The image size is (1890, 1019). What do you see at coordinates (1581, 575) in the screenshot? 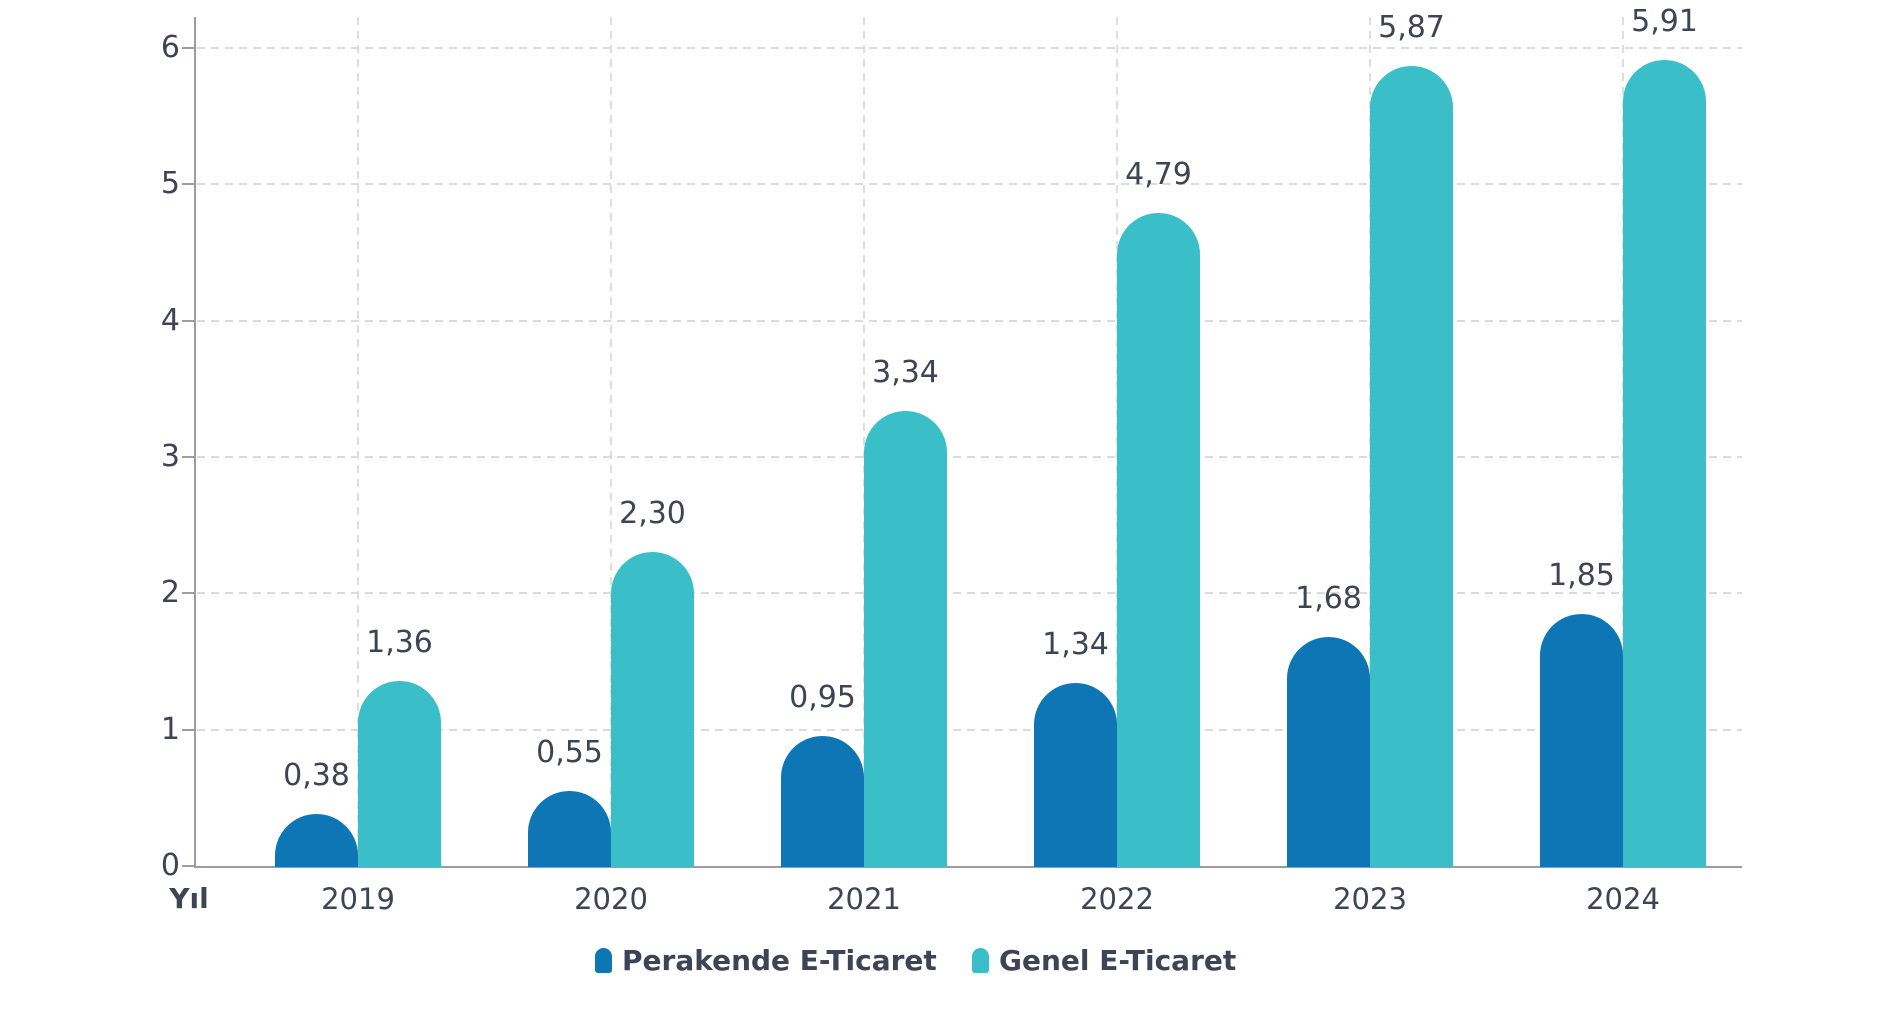
I see `bar-value-label: 1,85` at bounding box center [1581, 575].